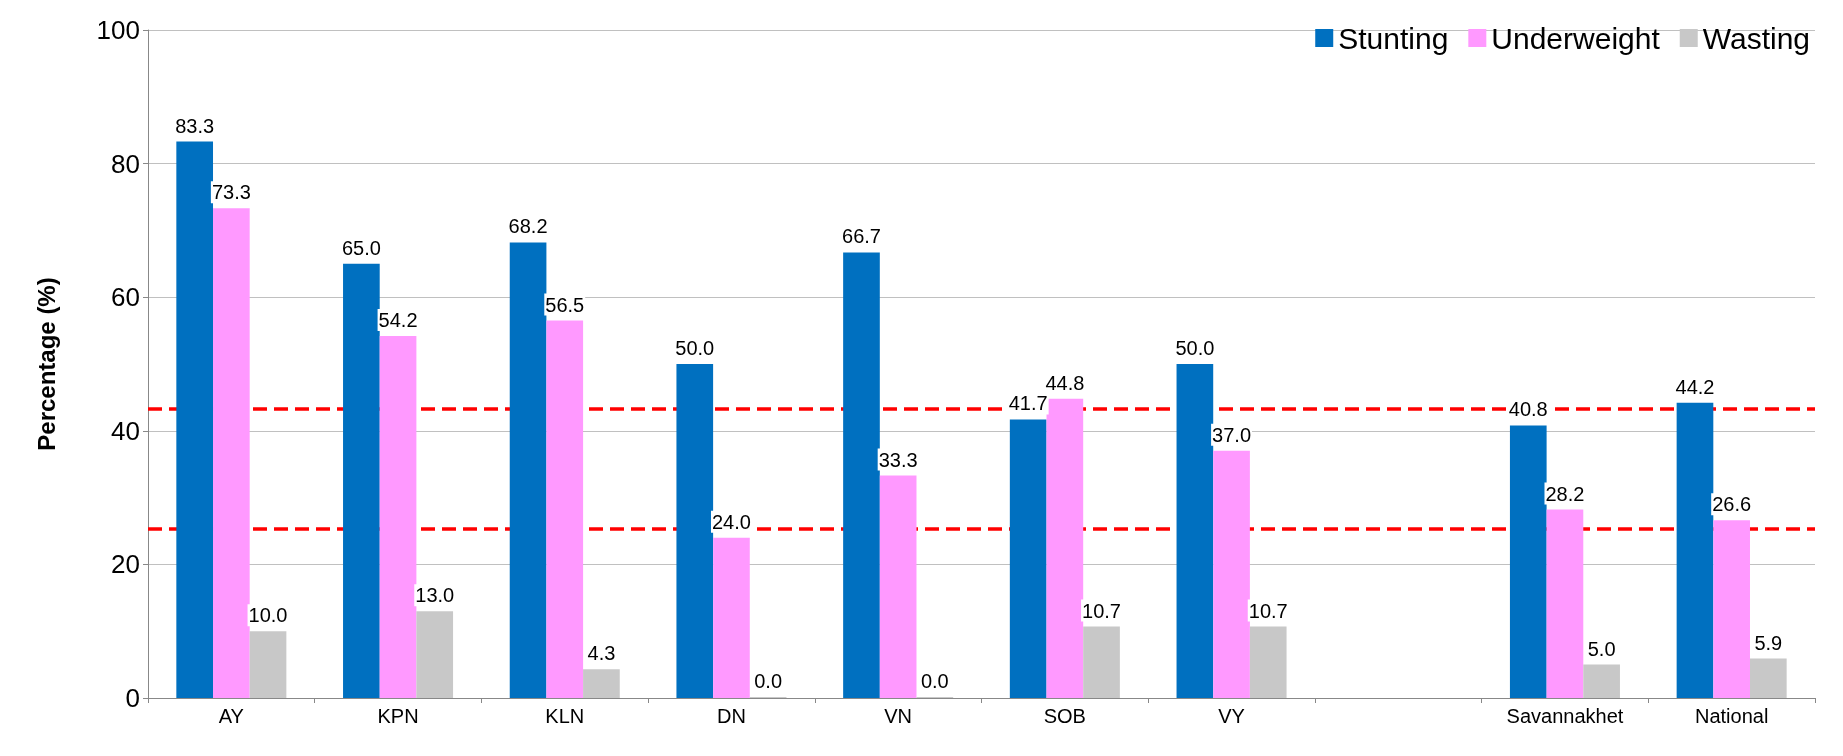  Describe the element at coordinates (1232, 434) in the screenshot. I see `data-label: 37.0` at that location.